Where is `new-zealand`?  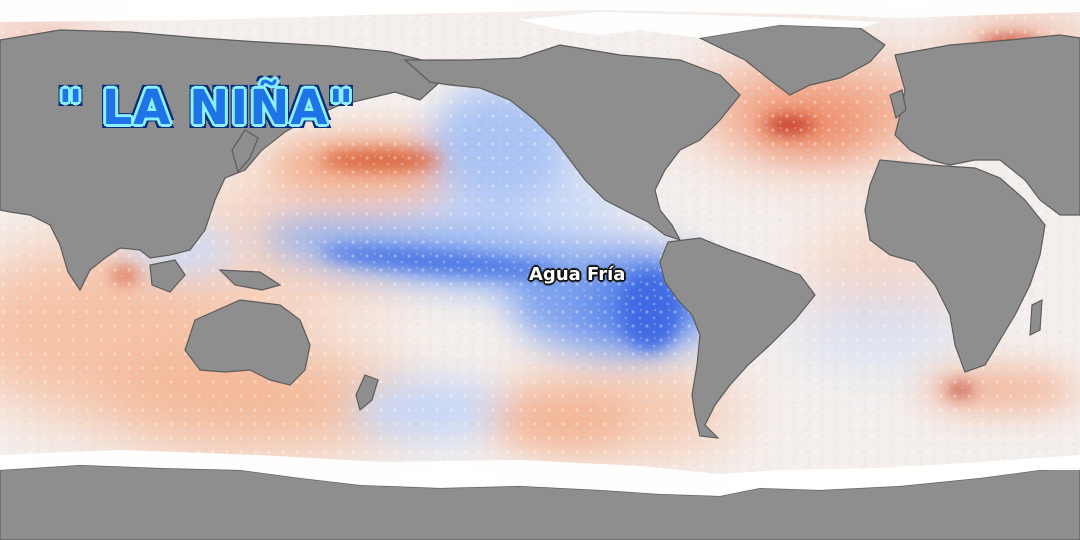 new-zealand is located at coordinates (367, 393).